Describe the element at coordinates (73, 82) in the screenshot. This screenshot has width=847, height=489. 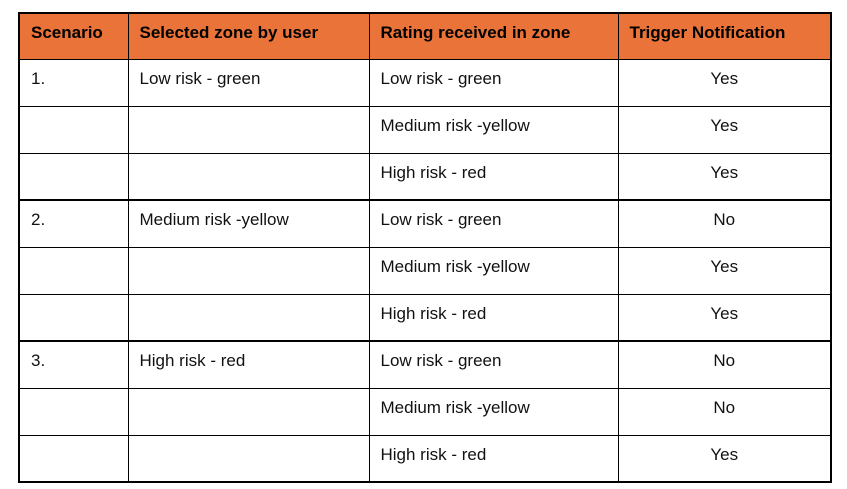
I see `cell-scenario: 1.` at that location.